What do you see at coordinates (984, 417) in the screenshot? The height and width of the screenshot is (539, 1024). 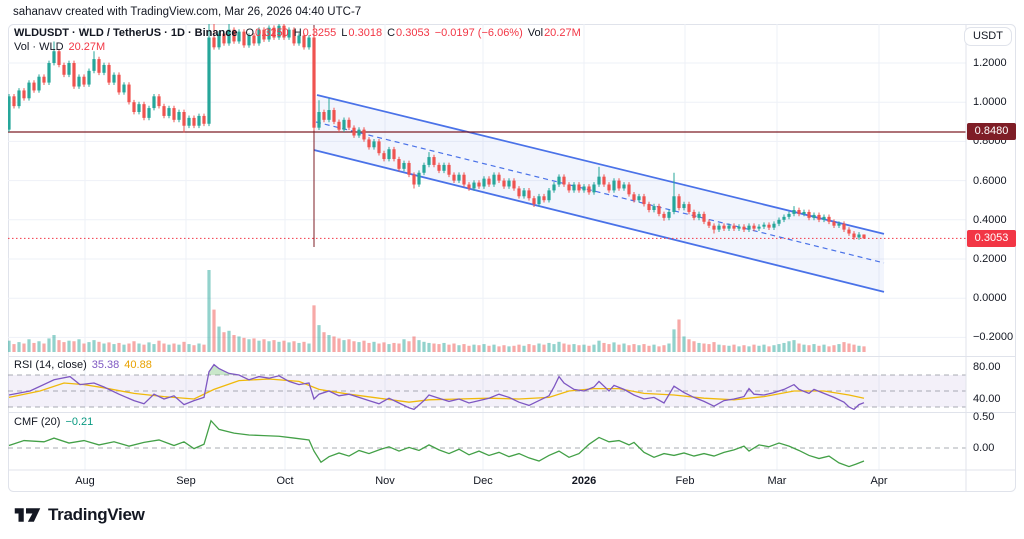 I see `cmf-tick: 0.50` at bounding box center [984, 417].